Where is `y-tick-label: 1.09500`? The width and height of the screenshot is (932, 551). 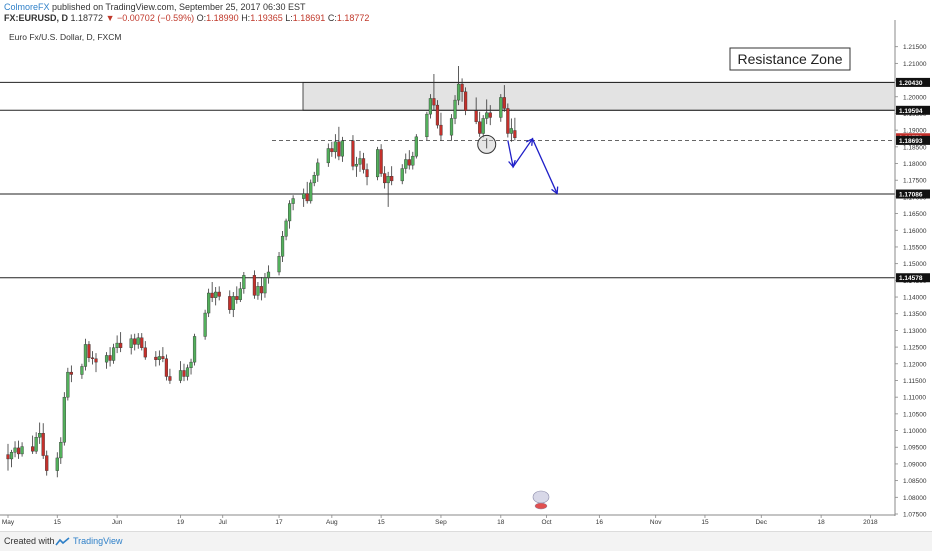
y-tick-label: 1.09500 is located at coordinates (915, 448).